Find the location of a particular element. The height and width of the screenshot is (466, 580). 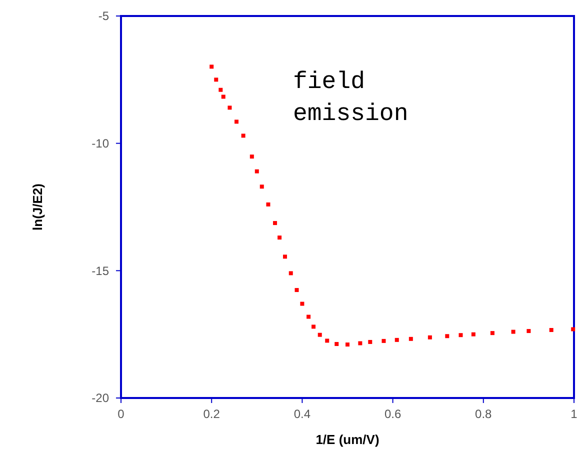

x-tick-label: 0.6 is located at coordinates (393, 414).